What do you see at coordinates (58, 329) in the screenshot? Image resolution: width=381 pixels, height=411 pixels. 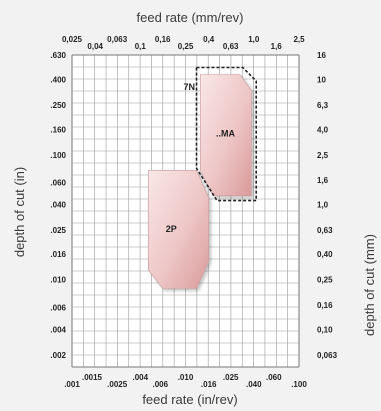 I see `y-left-tick-label: .004` at bounding box center [58, 329].